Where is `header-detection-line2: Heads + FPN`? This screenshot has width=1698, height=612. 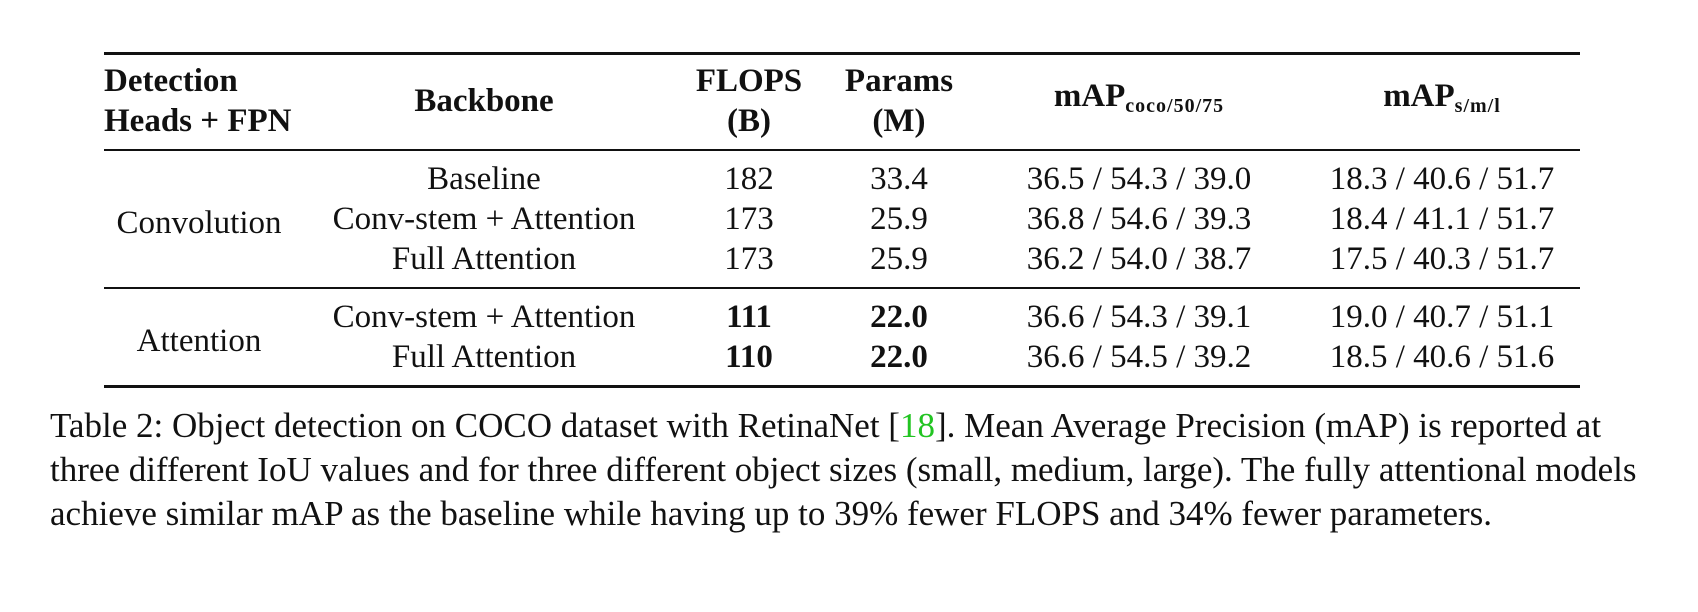
header-detection-line2: Heads + FPN is located at coordinates (198, 121).